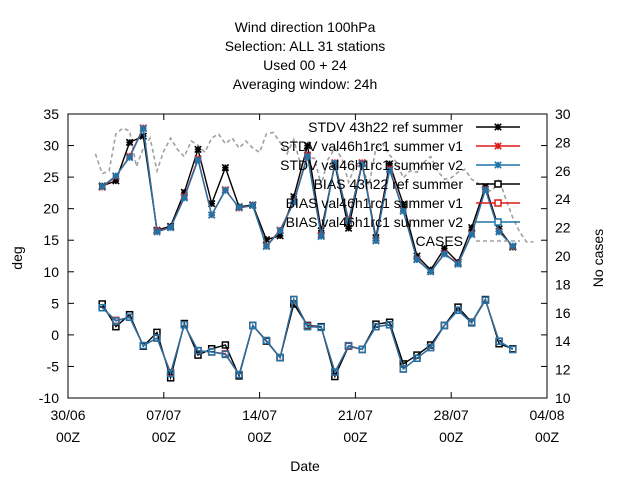 This screenshot has width=640, height=480. Describe the element at coordinates (451, 415) in the screenshot. I see `x-tick-label: 28/07` at that location.